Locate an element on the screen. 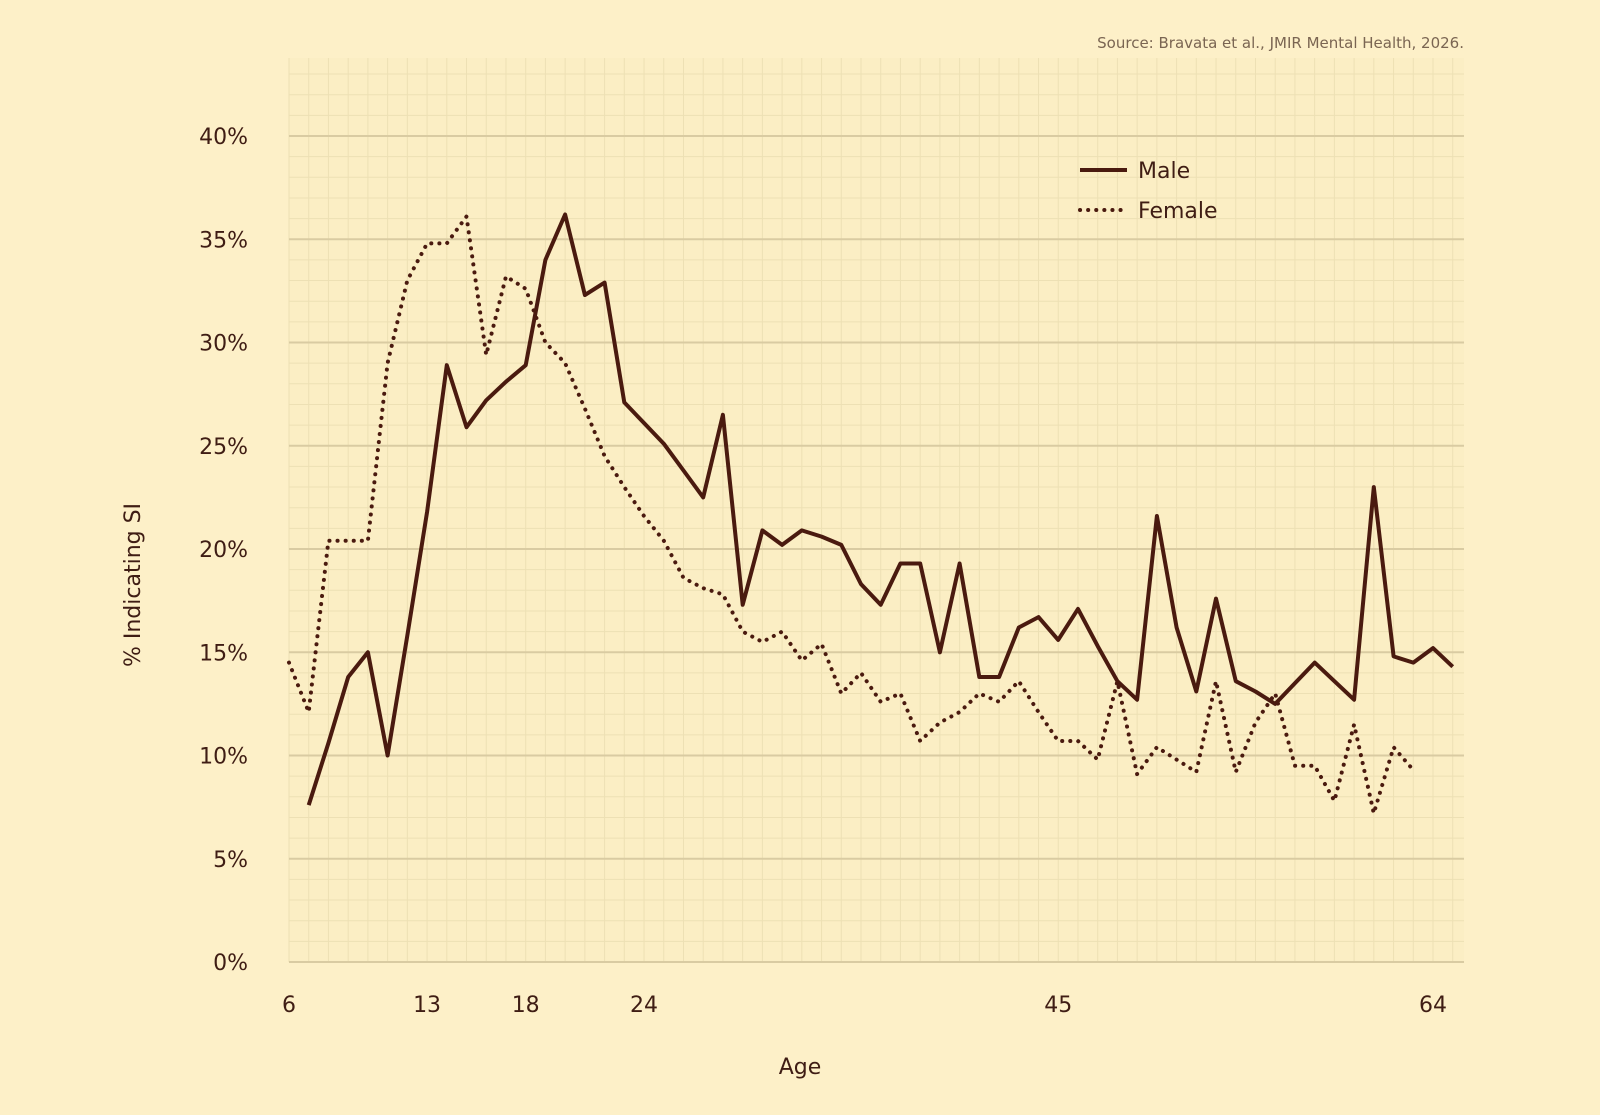  y-tick-label: 30% is located at coordinates (223, 344).